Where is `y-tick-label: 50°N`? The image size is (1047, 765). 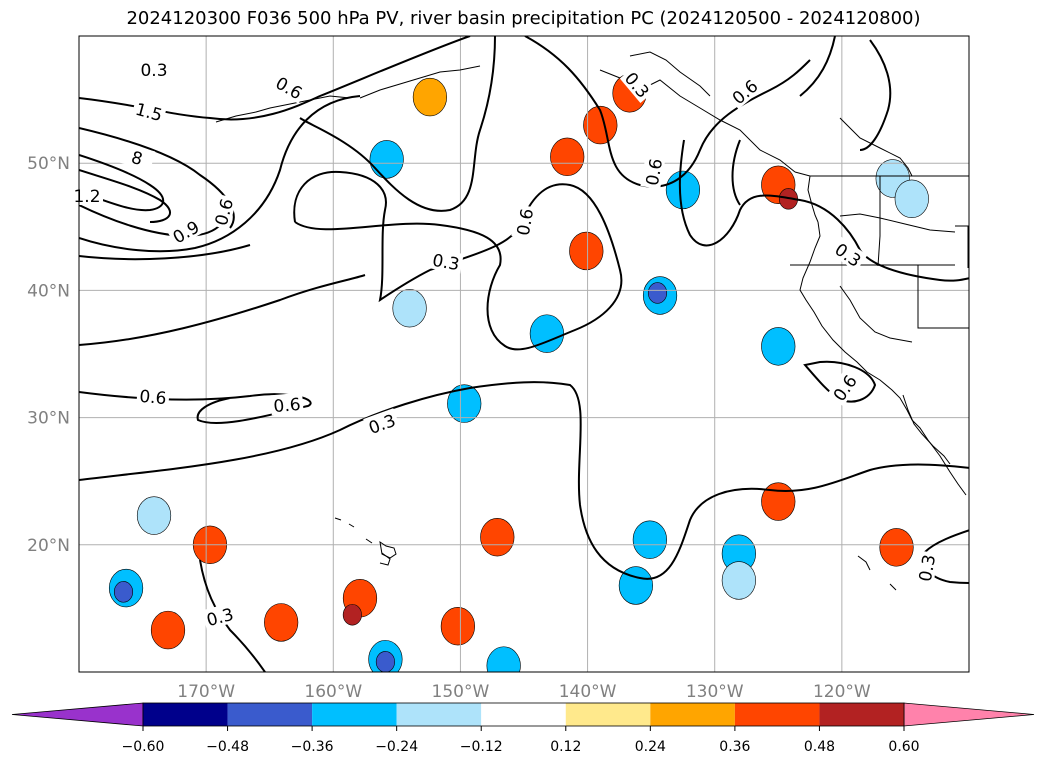
y-tick-label: 50°N is located at coordinates (48, 164).